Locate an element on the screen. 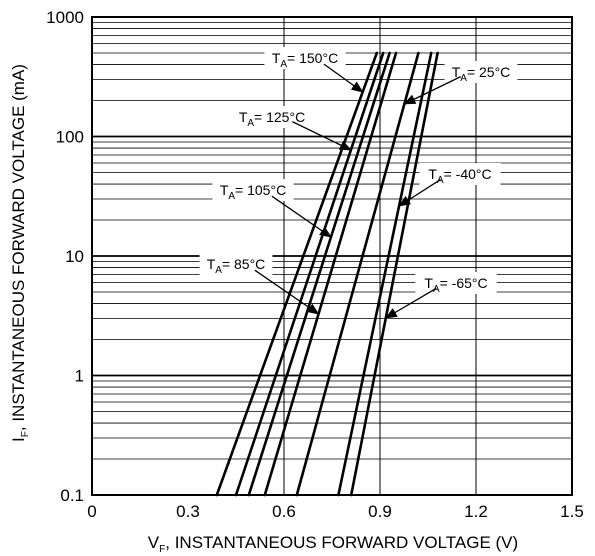 This screenshot has height=556, width=595. annotation-label: TA= -65°C is located at coordinates (455, 285).